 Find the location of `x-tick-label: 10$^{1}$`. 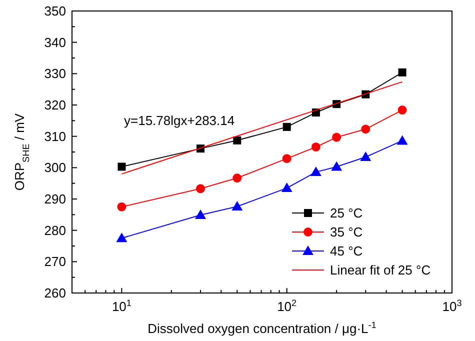

x-tick-label: 10$^{1}$ is located at coordinates (122, 306).